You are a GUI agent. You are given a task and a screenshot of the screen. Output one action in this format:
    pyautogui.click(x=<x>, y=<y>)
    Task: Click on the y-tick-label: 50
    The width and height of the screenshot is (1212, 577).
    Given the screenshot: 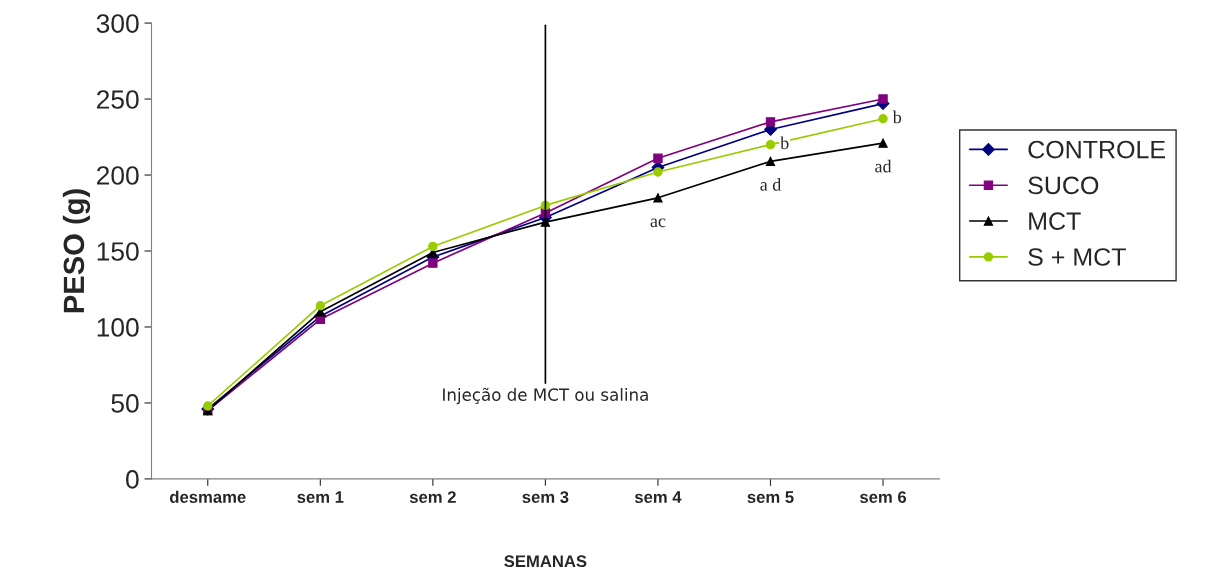 What is the action you would take?
    pyautogui.click(x=125, y=403)
    